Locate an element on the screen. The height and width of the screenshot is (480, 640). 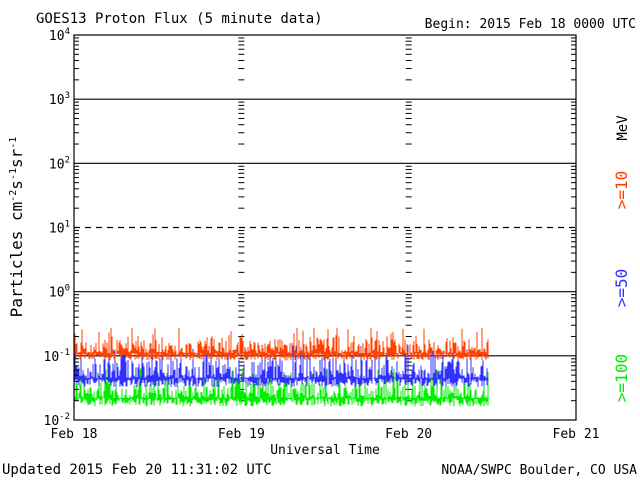
begin-label: Begin: 2015 Feb 18 0000 UTC is located at coordinates (530, 24).